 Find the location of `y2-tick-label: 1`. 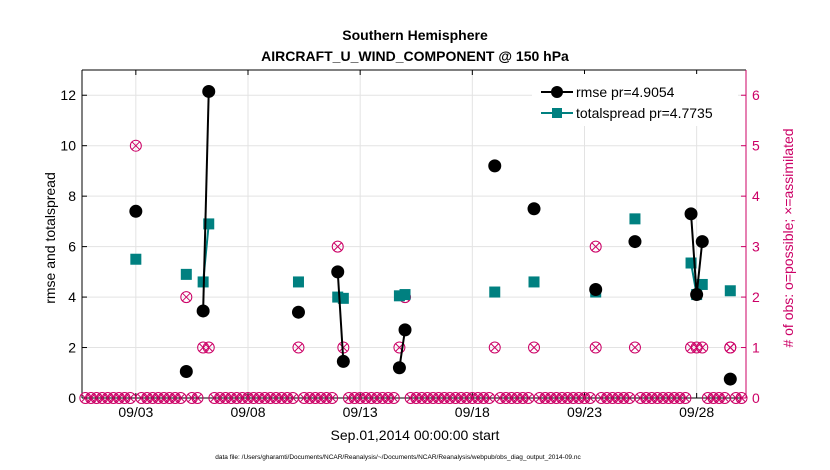

y2-tick-label: 1 is located at coordinates (756, 348).